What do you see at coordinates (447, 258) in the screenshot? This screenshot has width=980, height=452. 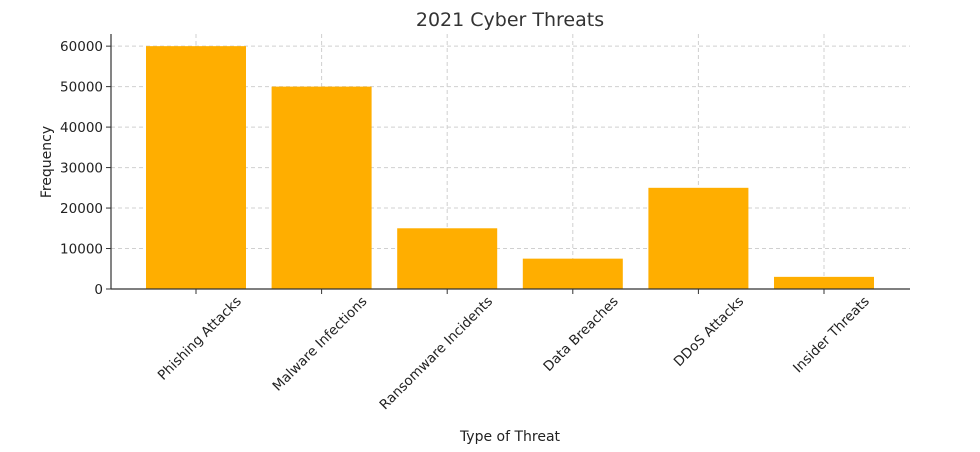 I see `bar-ransomware-incidents` at bounding box center [447, 258].